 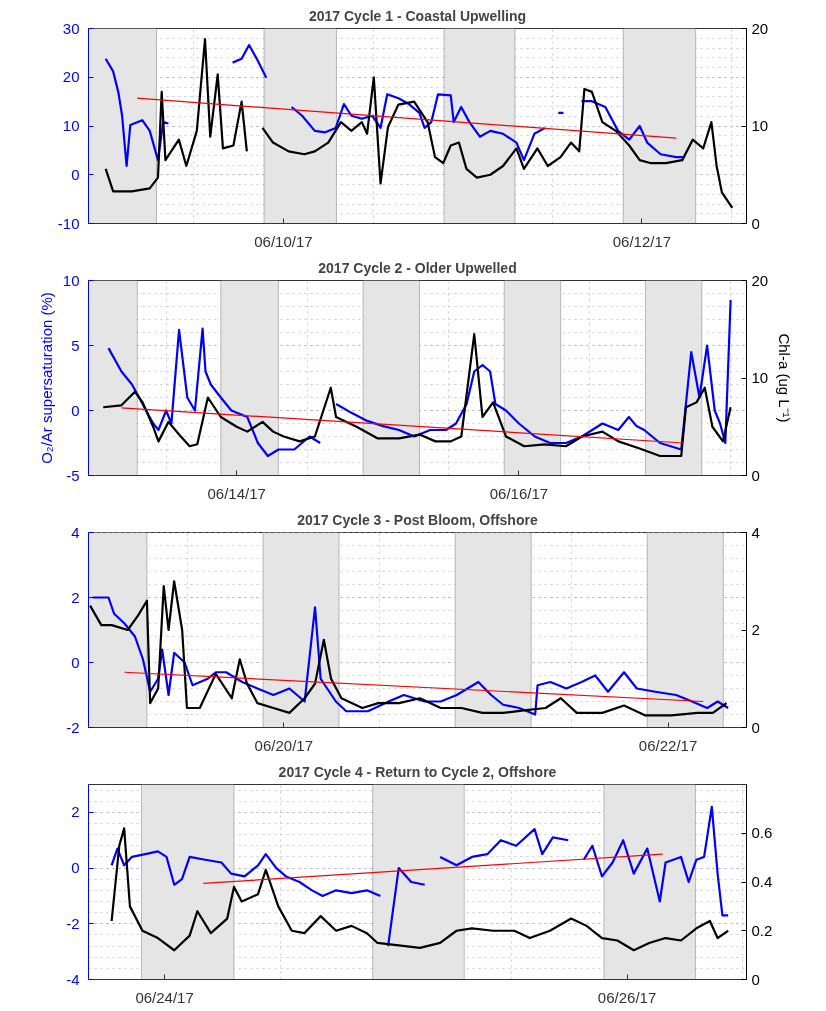 What do you see at coordinates (73, 979) in the screenshot?
I see `y-tick-label: -4` at bounding box center [73, 979].